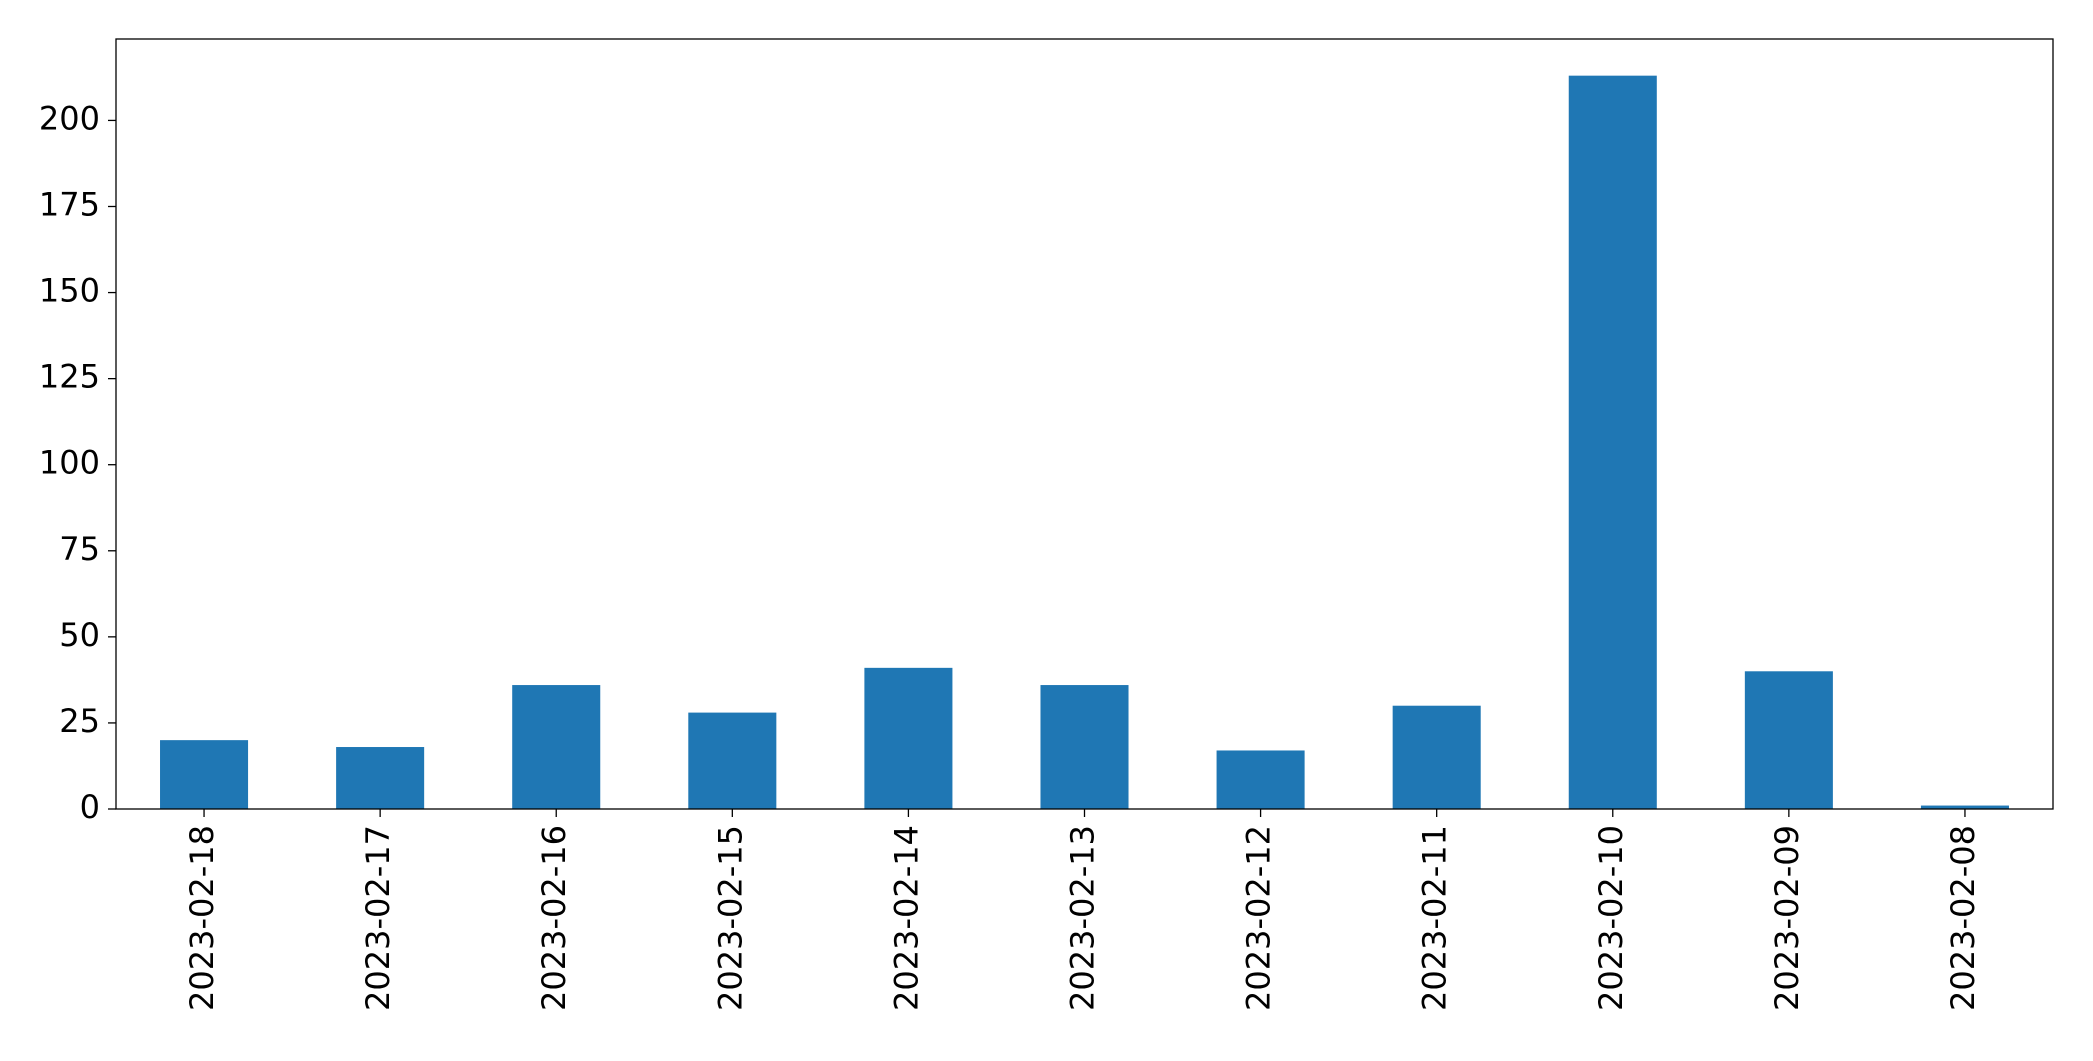  I want to click on y-tick-label: 100, so click(69, 463).